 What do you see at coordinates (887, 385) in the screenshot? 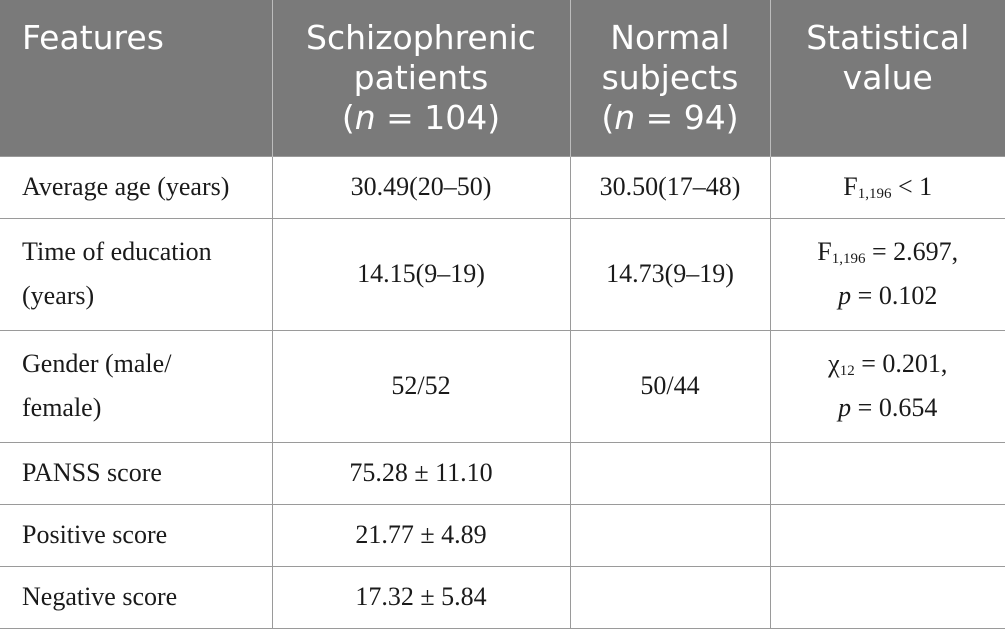
I see `cell-stat: χ12 = 0.201, p = 0.654` at bounding box center [887, 385].